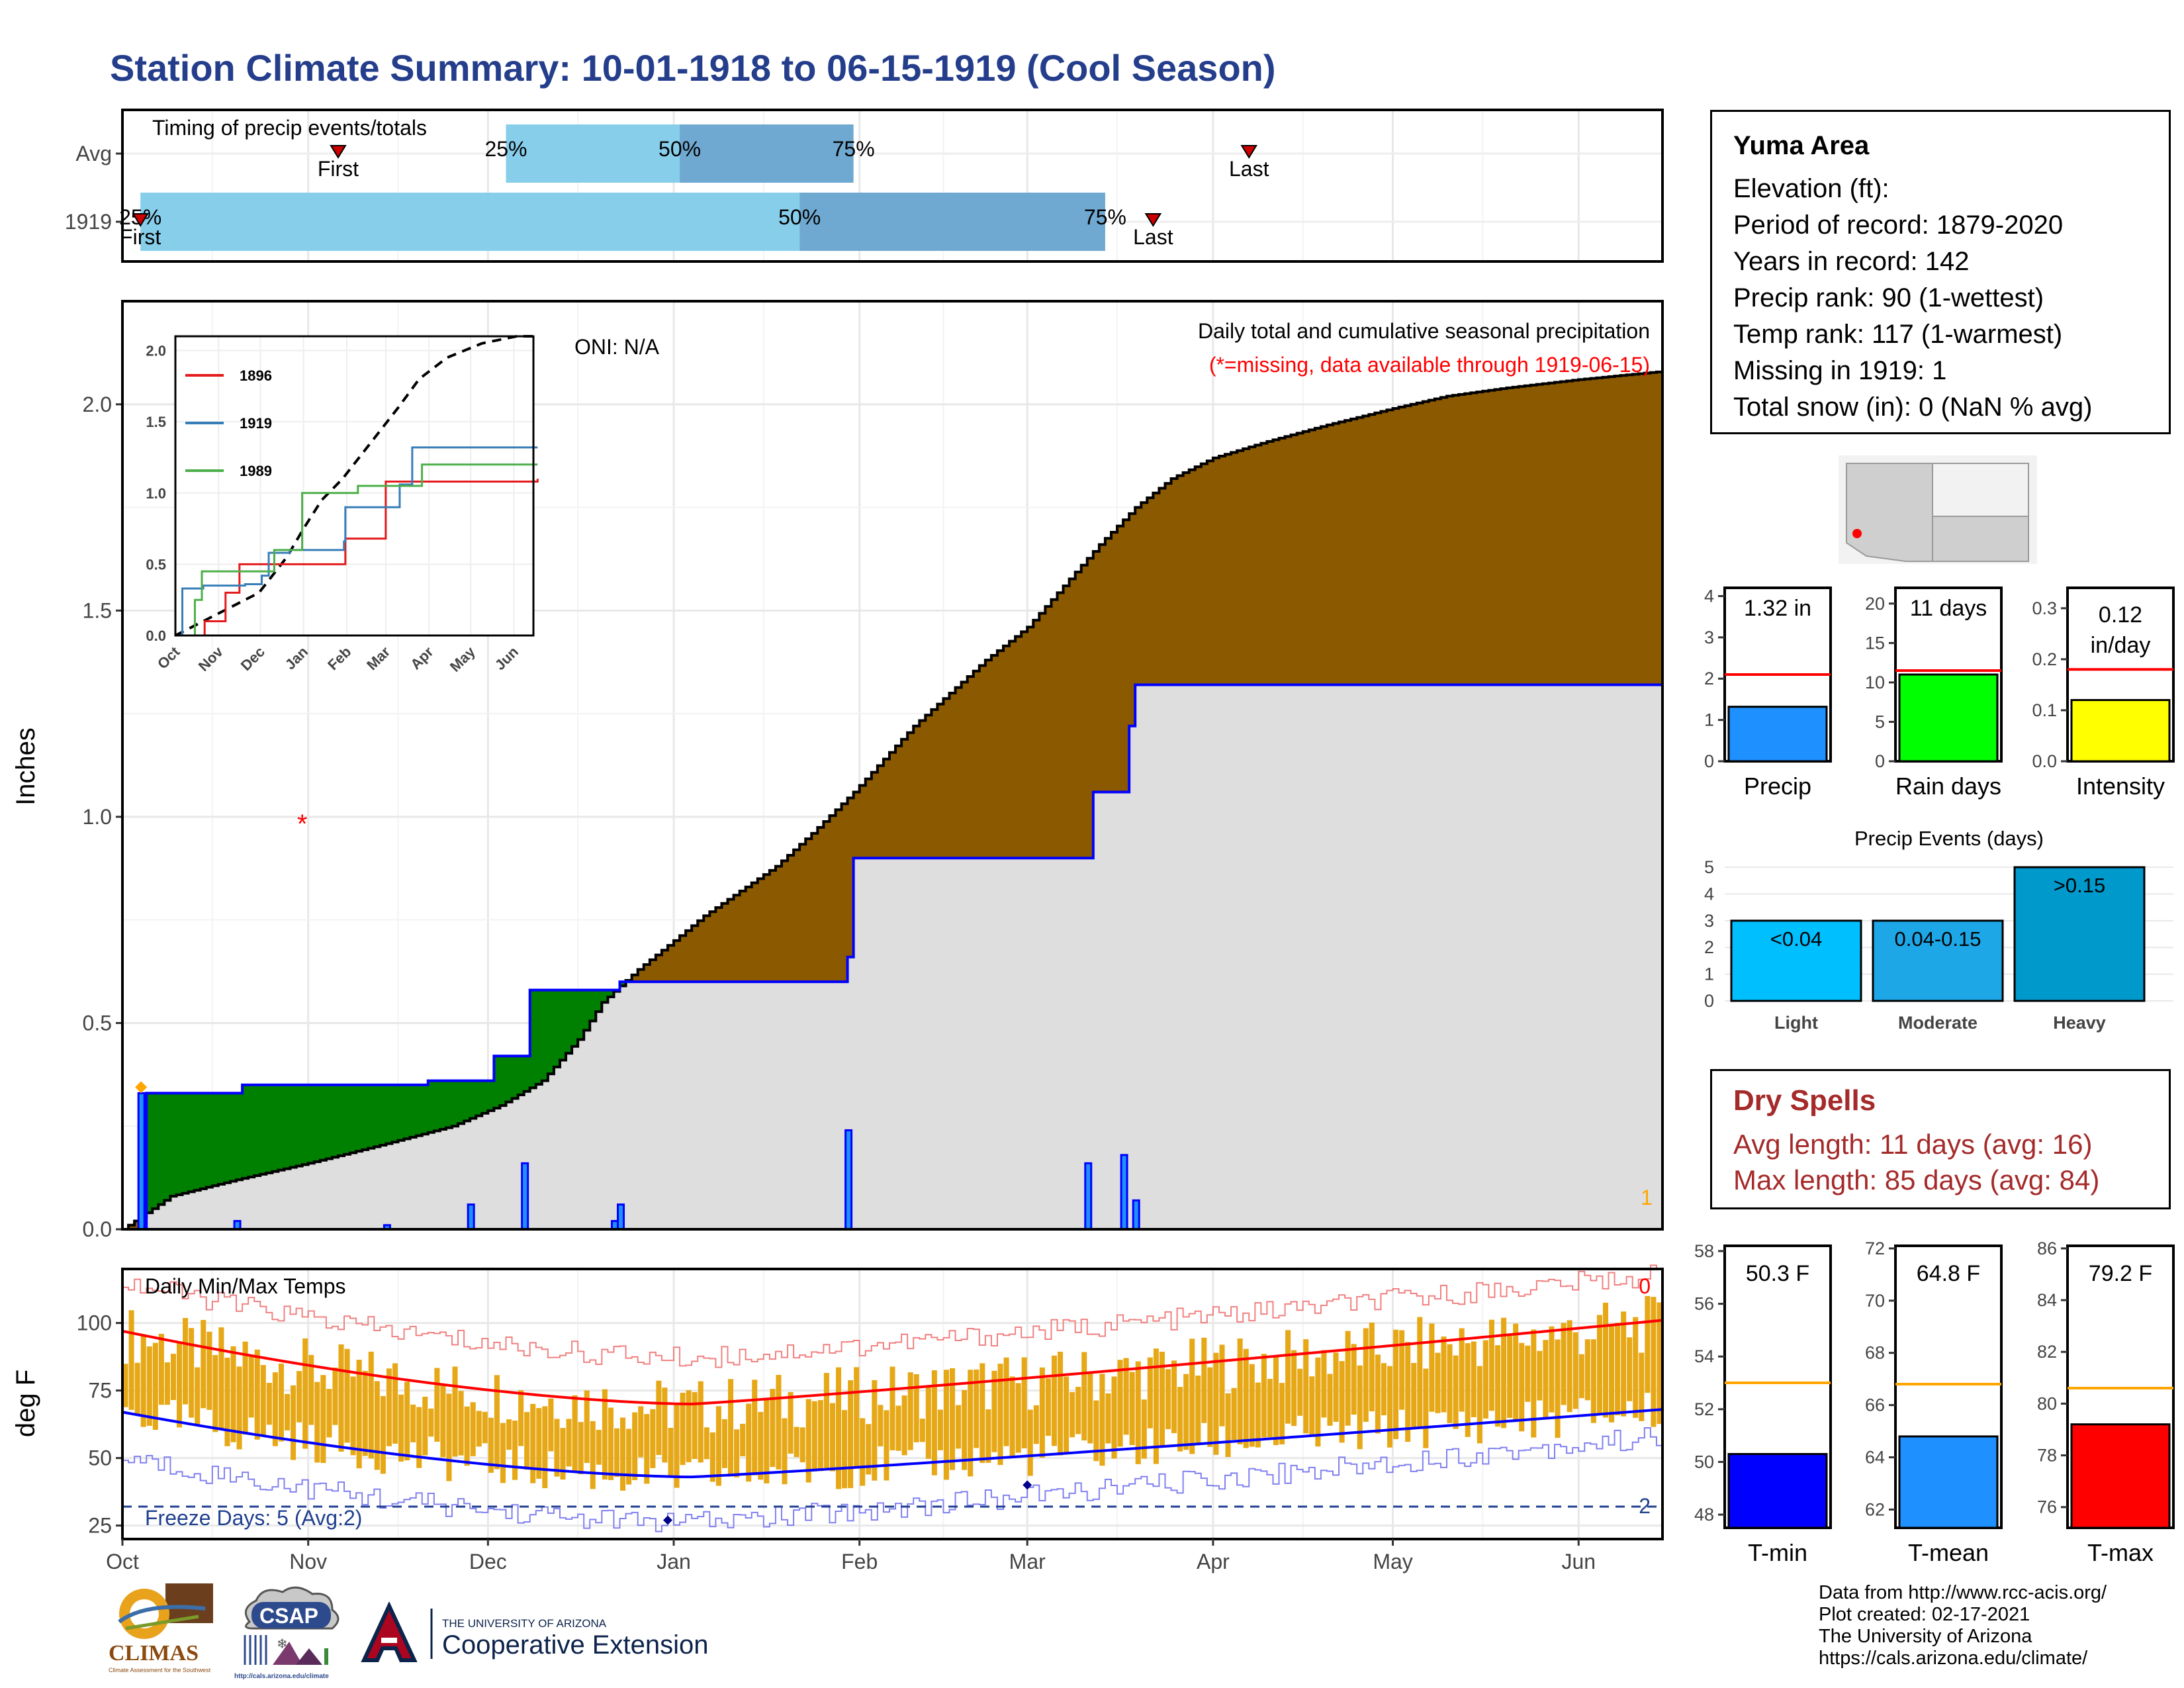  I want to click on xaxis-tick-label-3: Jan, so click(674, 1561).